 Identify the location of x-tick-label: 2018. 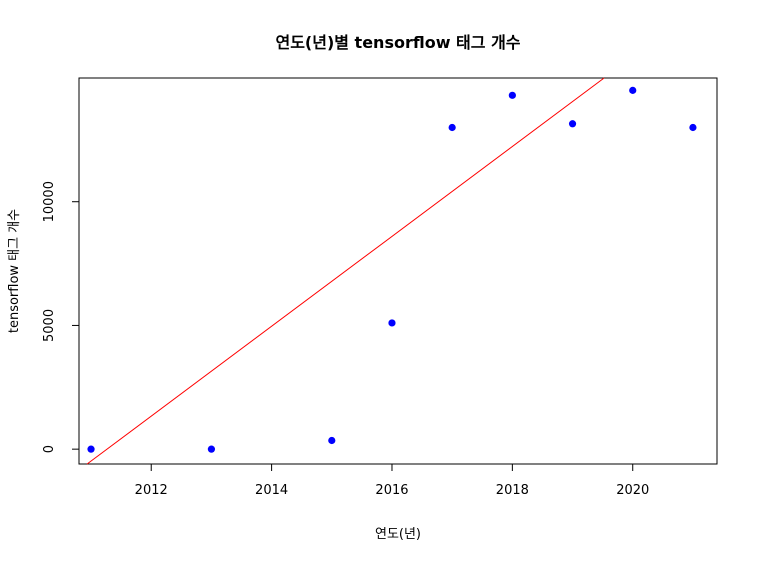
(512, 490).